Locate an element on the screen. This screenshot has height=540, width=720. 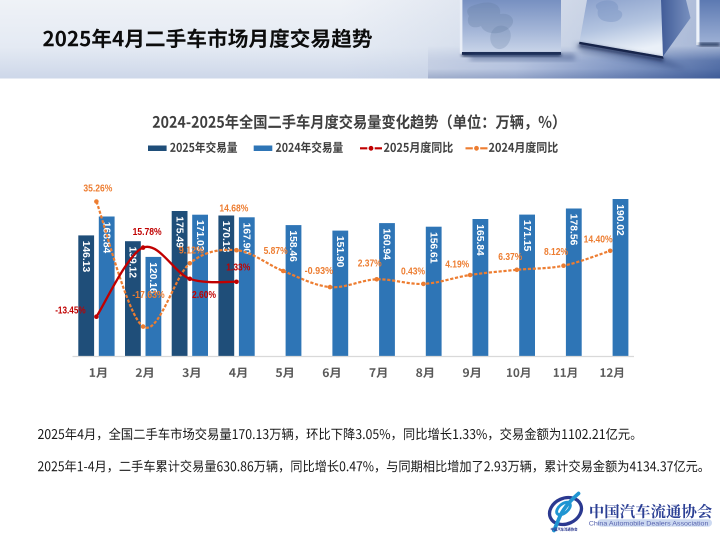
svg-text: 146.13 is located at coordinates (85, 257).